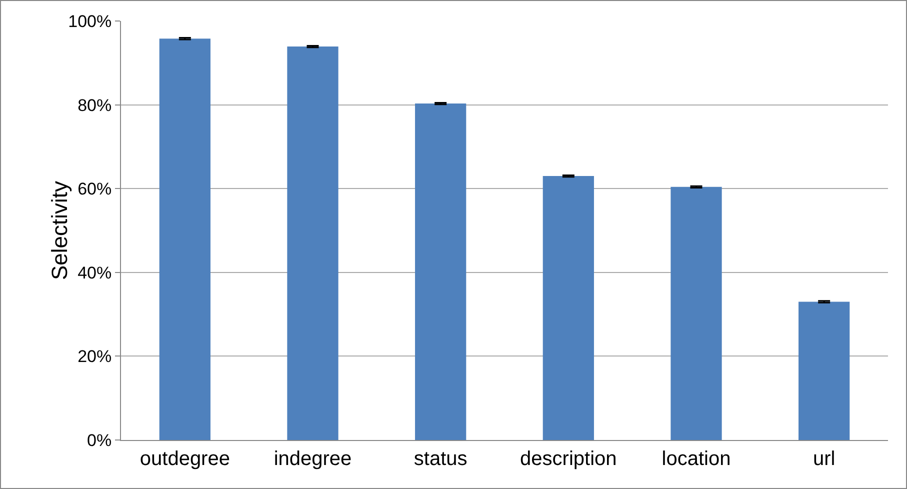 The width and height of the screenshot is (907, 489). I want to click on x-tick-label: indegree, so click(313, 459).